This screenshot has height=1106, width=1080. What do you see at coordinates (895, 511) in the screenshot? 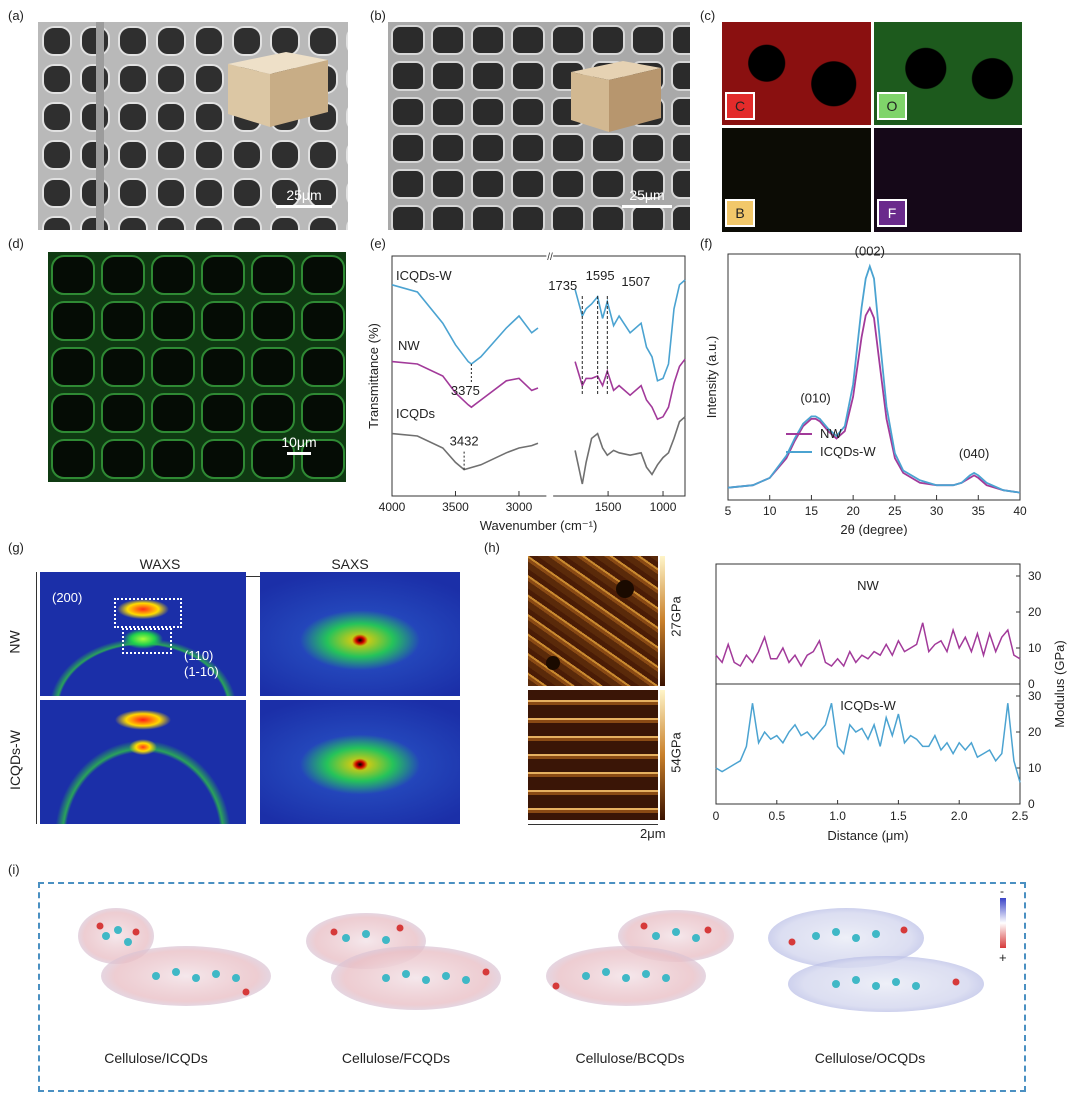
I see `x-tick-label-f: 25` at bounding box center [895, 511].